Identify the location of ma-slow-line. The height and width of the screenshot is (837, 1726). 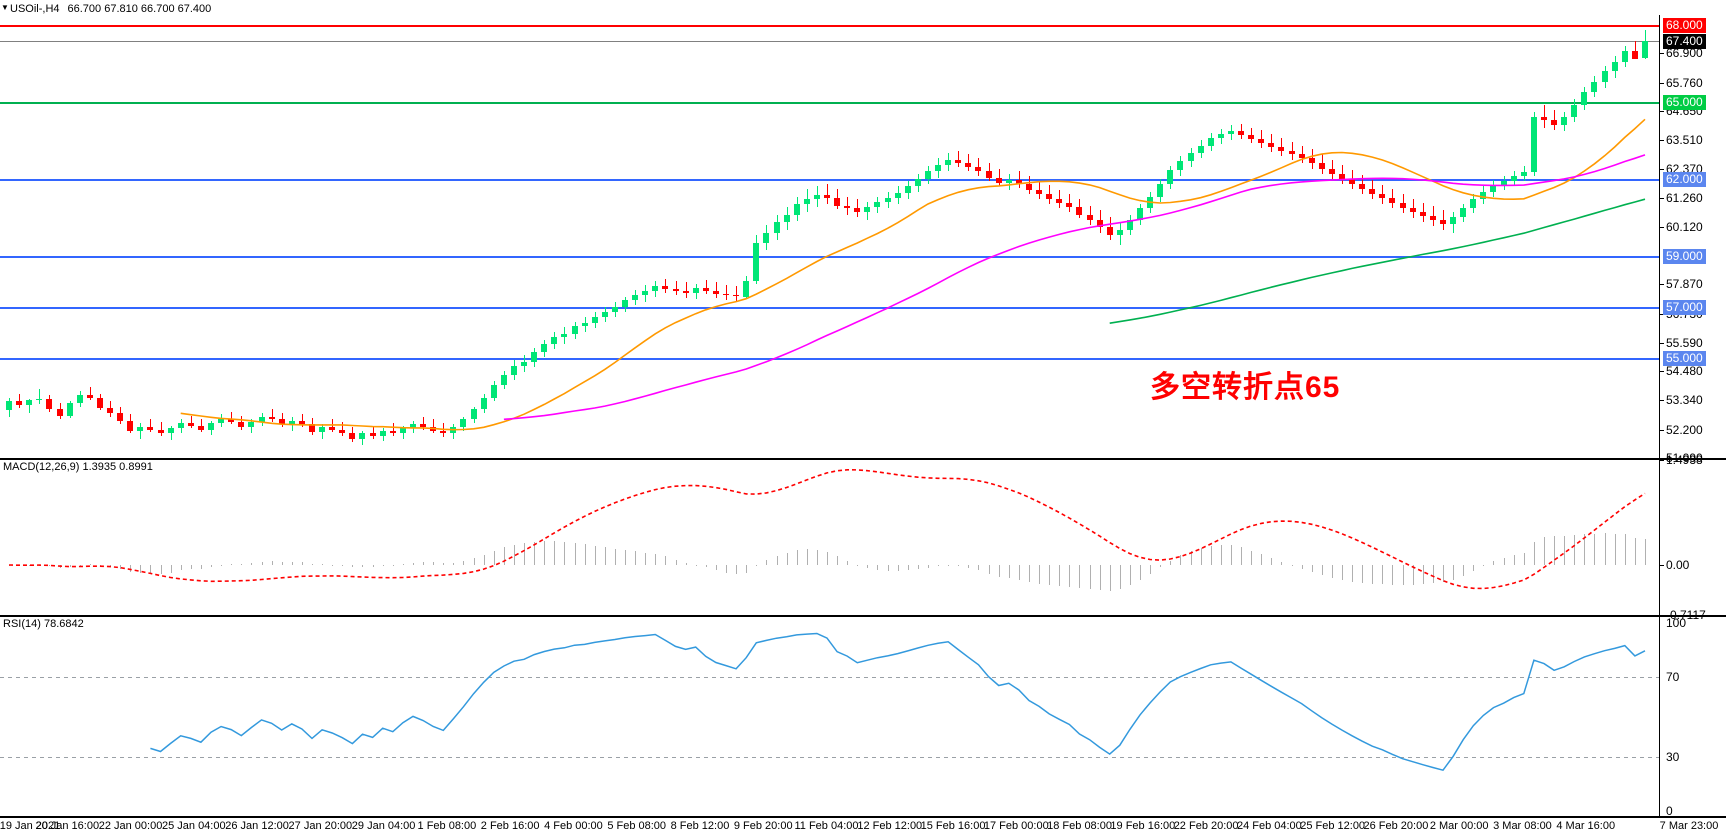
(1377, 261).